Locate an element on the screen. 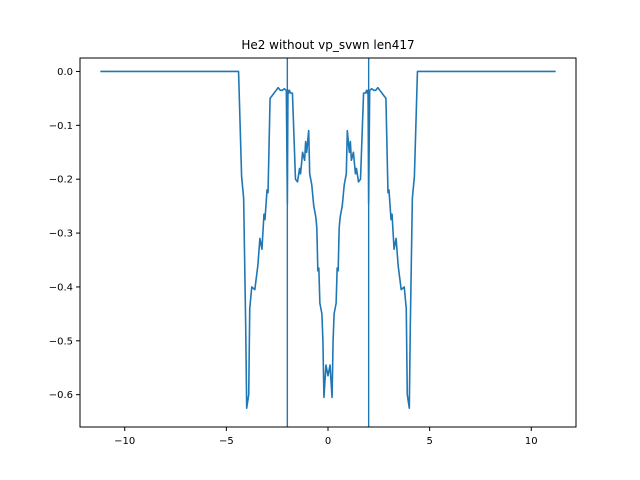  vline-layer is located at coordinates (328, 242).